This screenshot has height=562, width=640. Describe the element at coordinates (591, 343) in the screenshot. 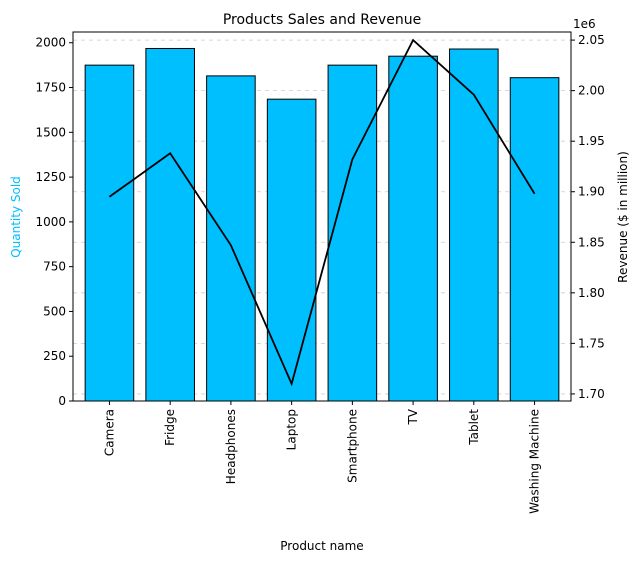

I see `right-tick-label: 1.75` at that location.